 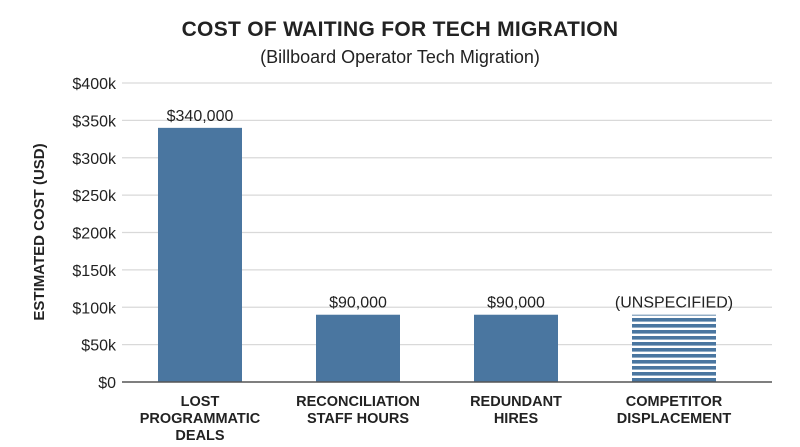 What do you see at coordinates (94, 234) in the screenshot?
I see `y-tick-label: $200k` at bounding box center [94, 234].